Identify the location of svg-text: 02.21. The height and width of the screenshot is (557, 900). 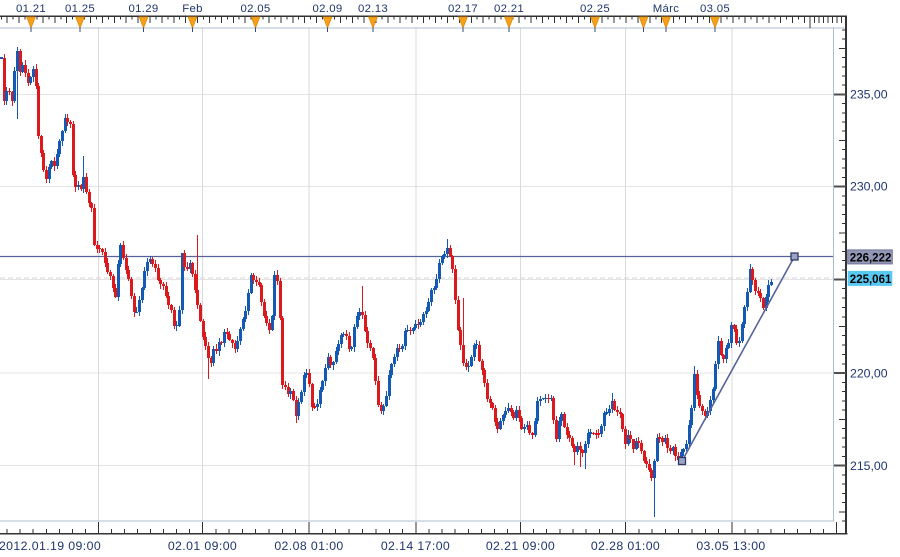
(509, 9).